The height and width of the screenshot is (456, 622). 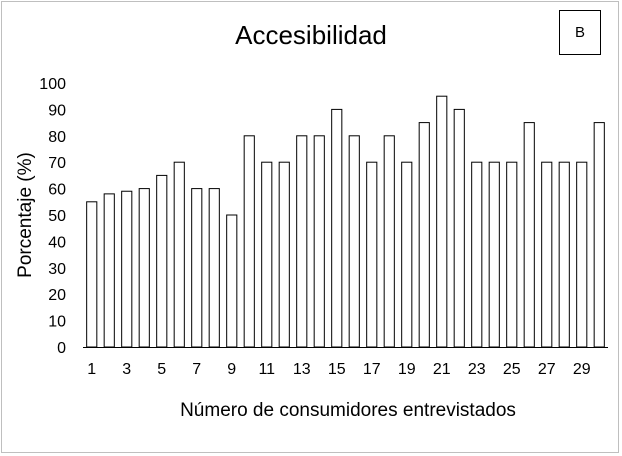 I want to click on x-tick-label: 1, so click(x=91, y=369).